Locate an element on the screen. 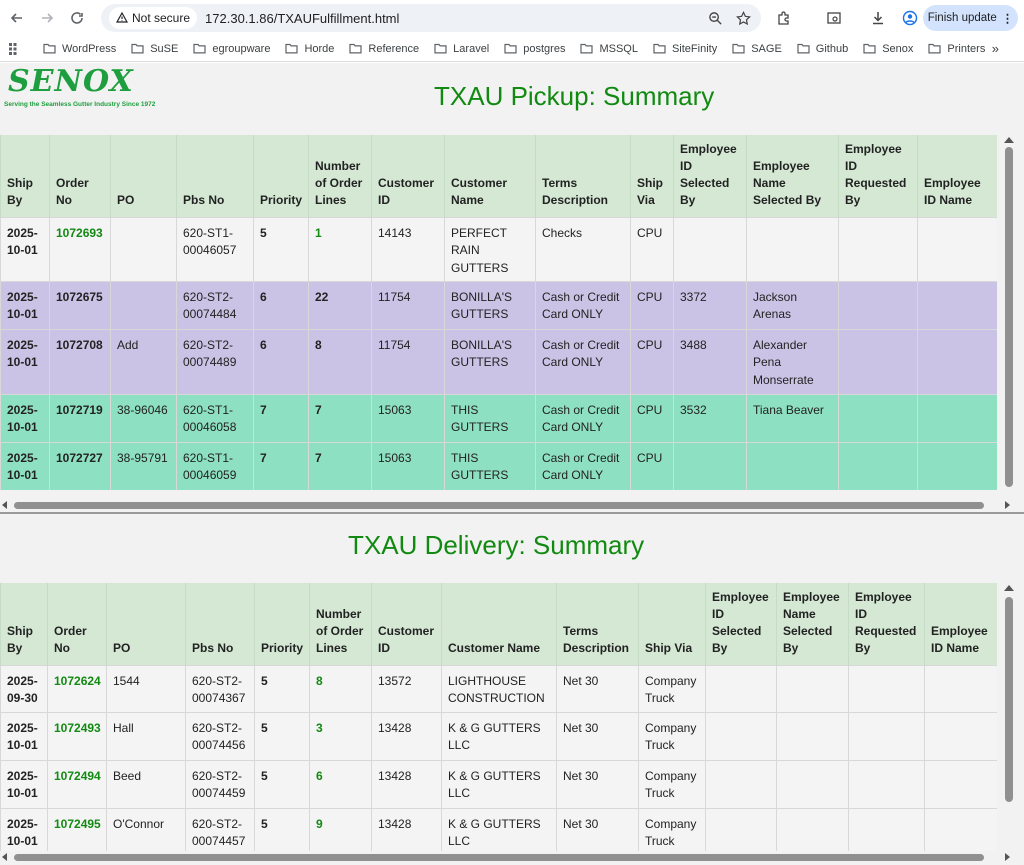  download-icon is located at coordinates (878, 18).